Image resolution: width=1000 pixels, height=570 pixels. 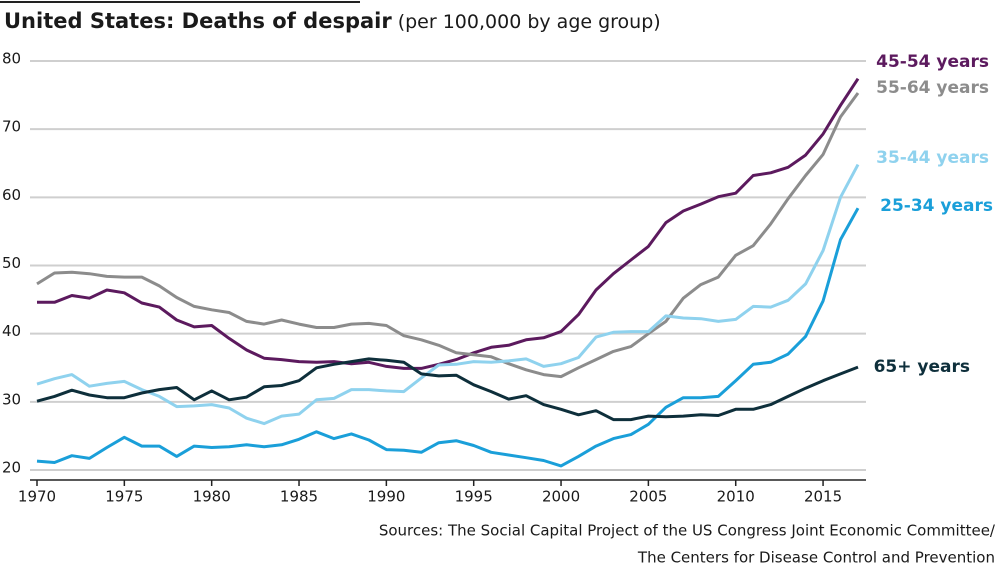 I want to click on x-tick-label: 1980, so click(x=212, y=497).